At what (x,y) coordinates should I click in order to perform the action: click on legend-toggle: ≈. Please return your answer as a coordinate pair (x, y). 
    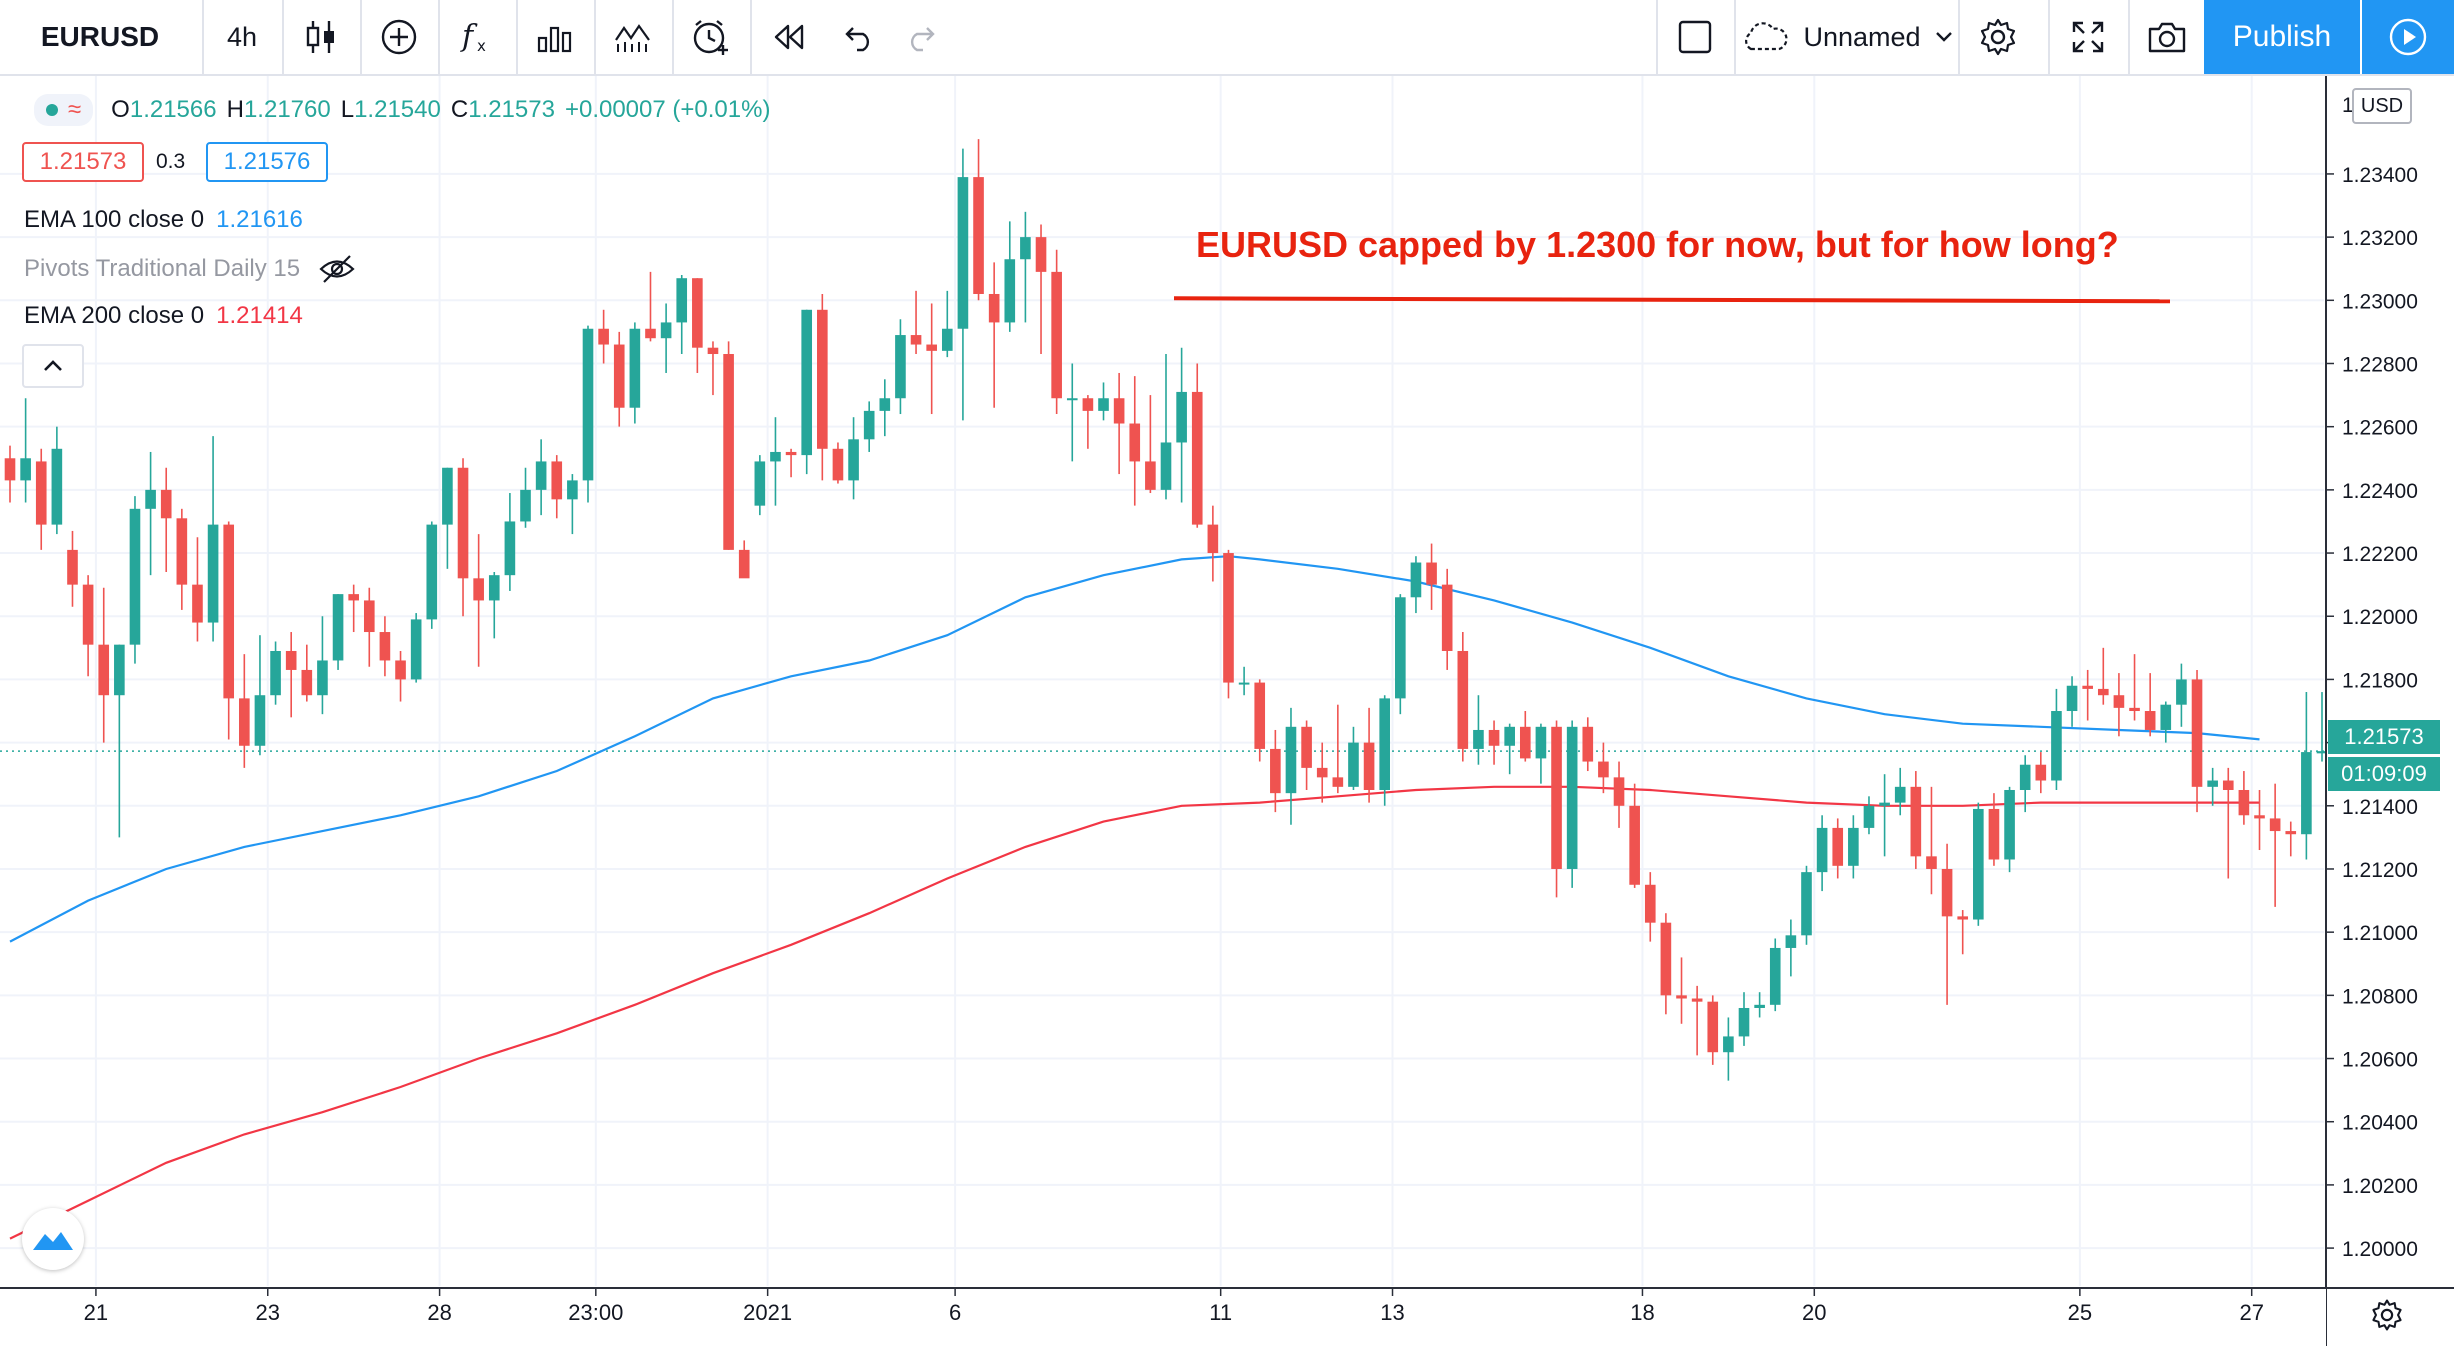
    Looking at the image, I should click on (64, 110).